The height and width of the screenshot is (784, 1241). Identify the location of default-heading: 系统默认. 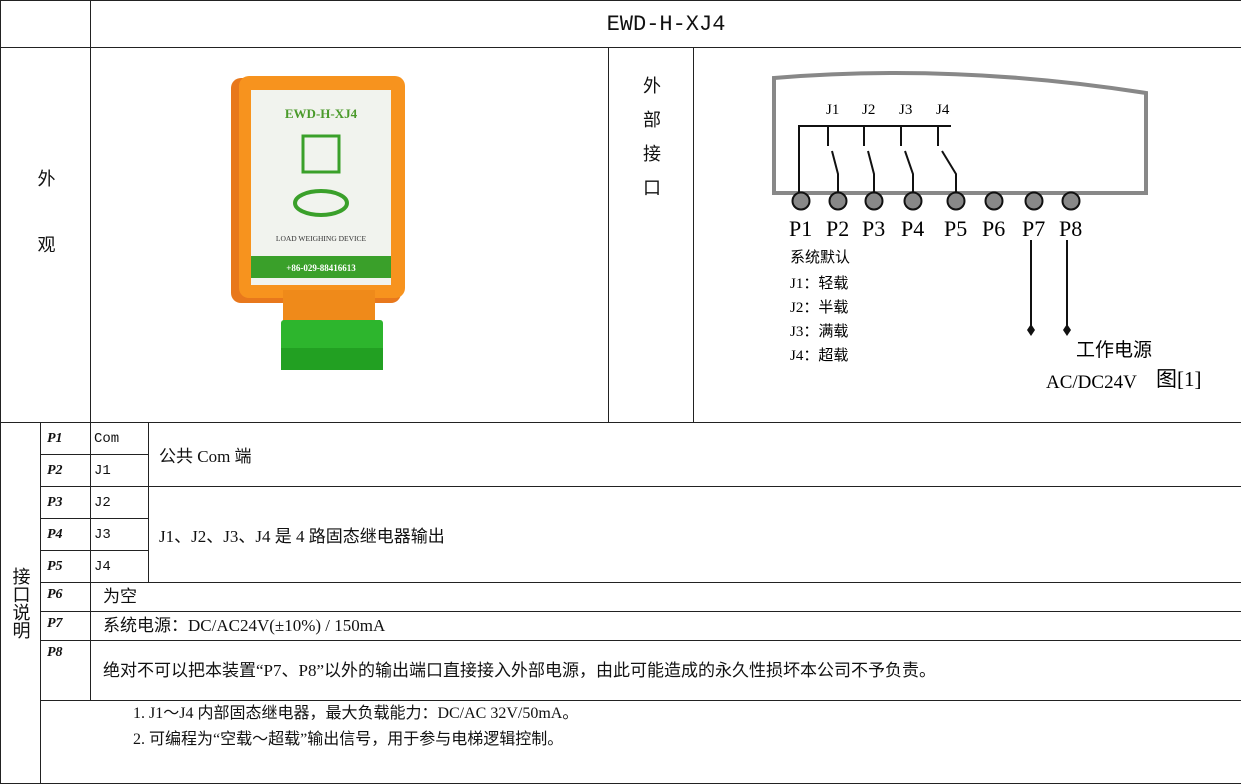
(820, 257).